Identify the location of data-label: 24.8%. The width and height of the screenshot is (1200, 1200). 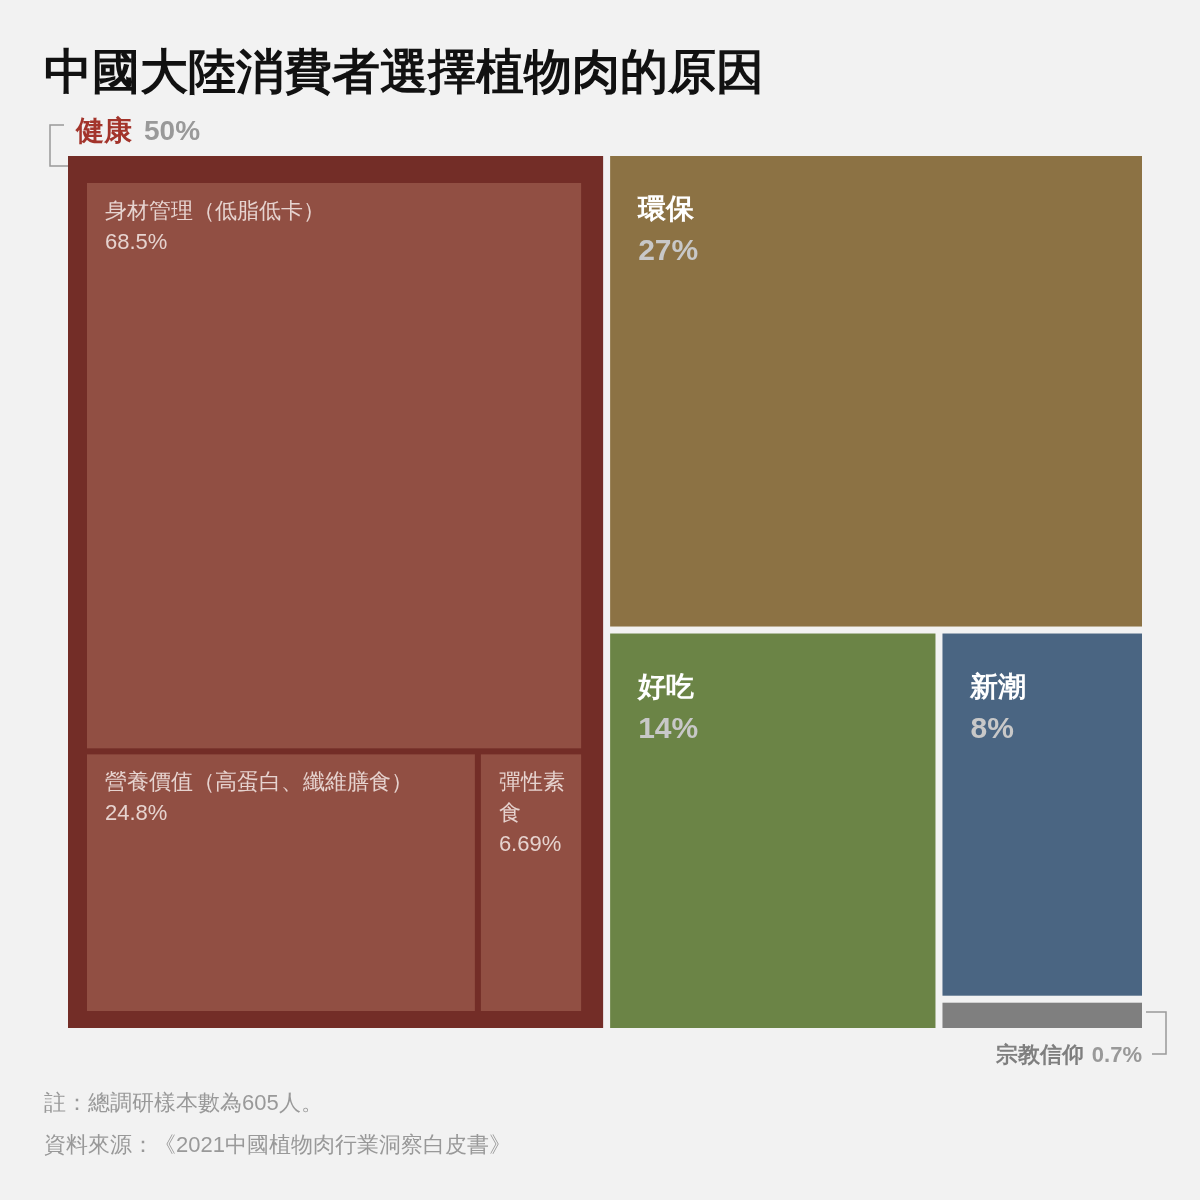
(136, 813).